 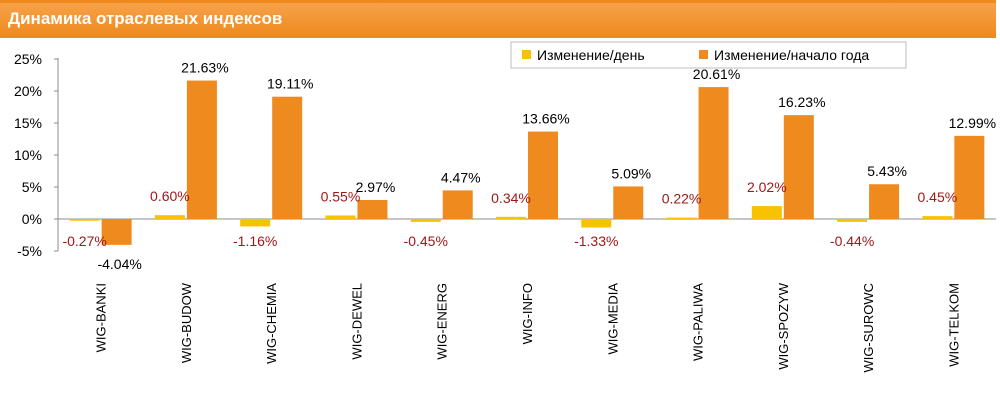 I want to click on category-label: WIG-TELKOM, so click(x=953, y=325).